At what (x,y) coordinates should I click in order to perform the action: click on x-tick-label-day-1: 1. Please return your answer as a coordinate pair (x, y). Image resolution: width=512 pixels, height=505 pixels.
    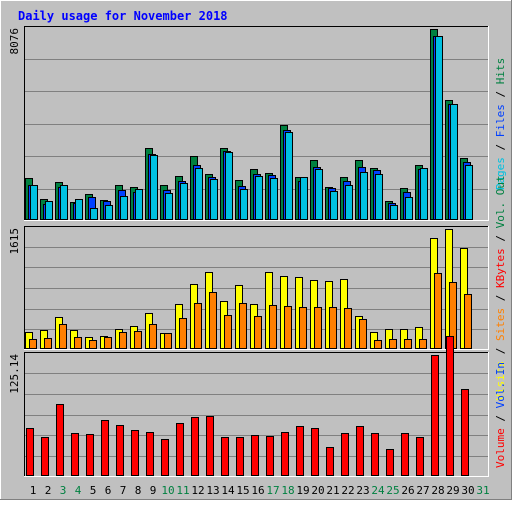
    Looking at the image, I should click on (33, 490).